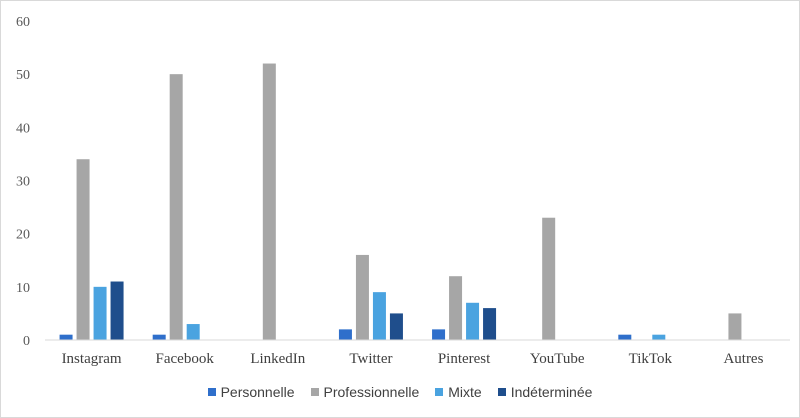 Image resolution: width=800 pixels, height=418 pixels. Describe the element at coordinates (23, 22) in the screenshot. I see `y-tick-label: 60` at that location.